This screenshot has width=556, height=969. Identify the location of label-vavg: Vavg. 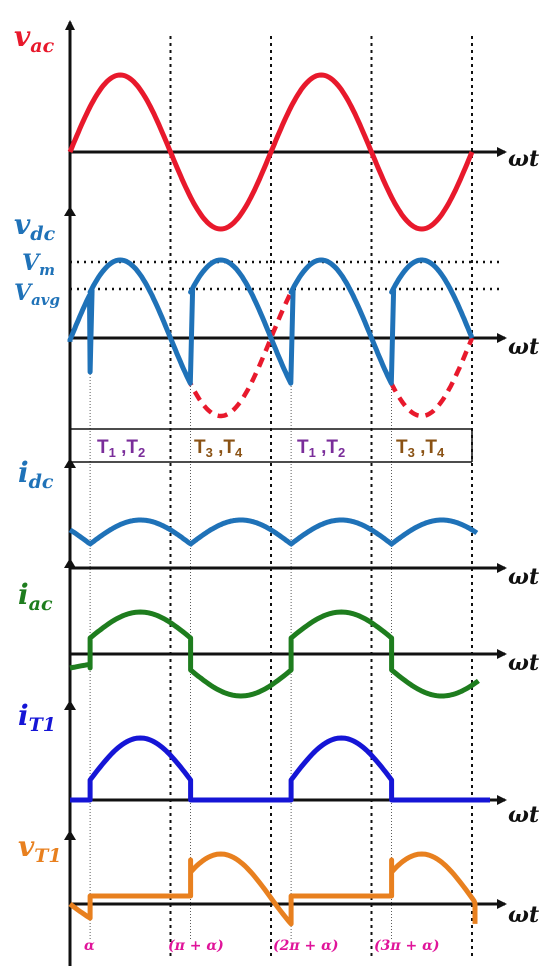
(37, 294).